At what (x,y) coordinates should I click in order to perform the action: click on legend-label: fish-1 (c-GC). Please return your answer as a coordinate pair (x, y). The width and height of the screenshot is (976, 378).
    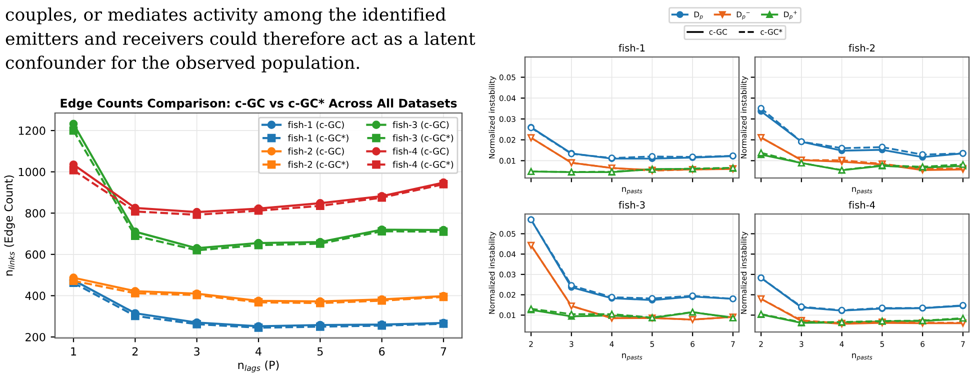
    Looking at the image, I should click on (316, 125).